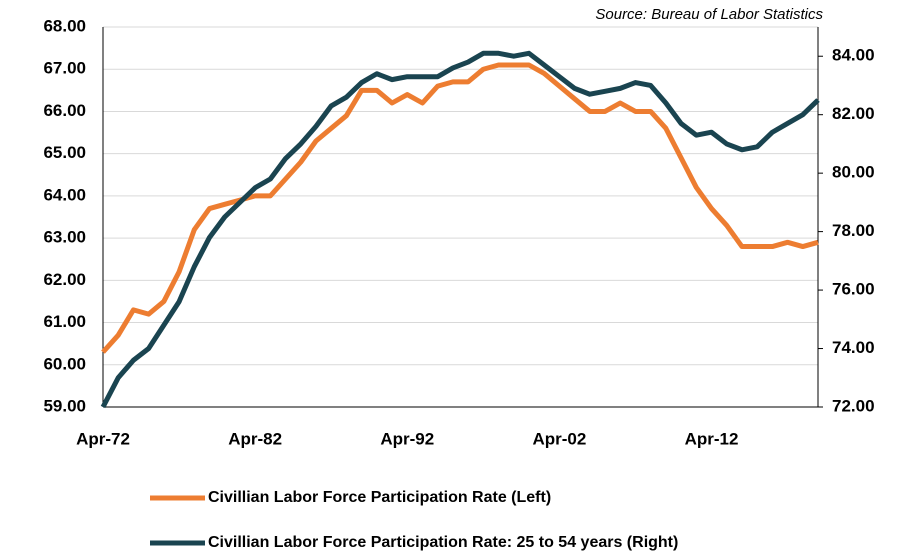  What do you see at coordinates (64, 363) in the screenshot?
I see `y-tick-label: 60.00` at bounding box center [64, 363].